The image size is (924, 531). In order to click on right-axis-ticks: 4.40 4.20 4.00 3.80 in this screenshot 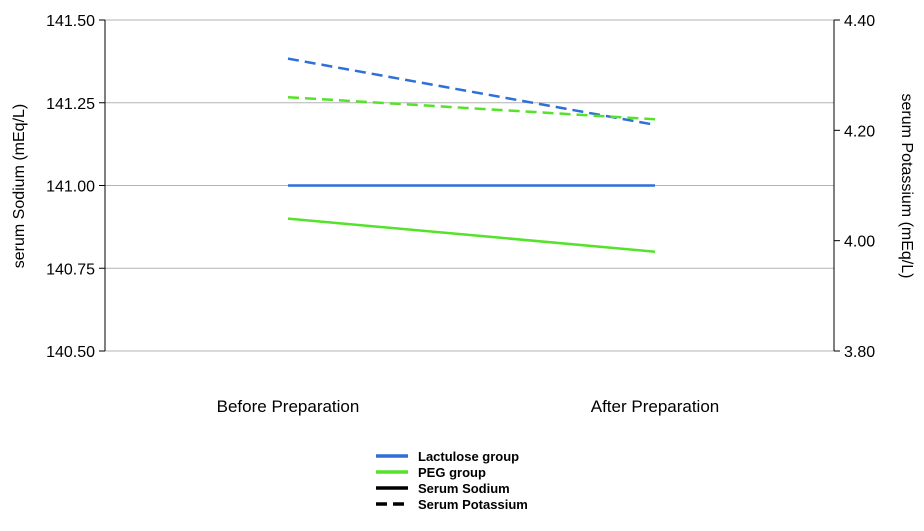, I will do `click(854, 187)`.